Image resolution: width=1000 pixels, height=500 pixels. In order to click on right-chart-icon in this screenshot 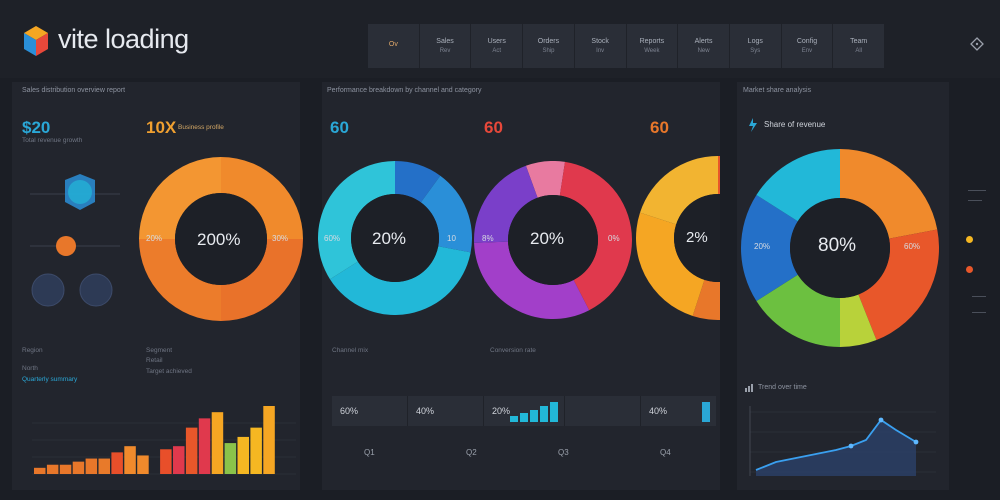, I will do `click(749, 388)`.